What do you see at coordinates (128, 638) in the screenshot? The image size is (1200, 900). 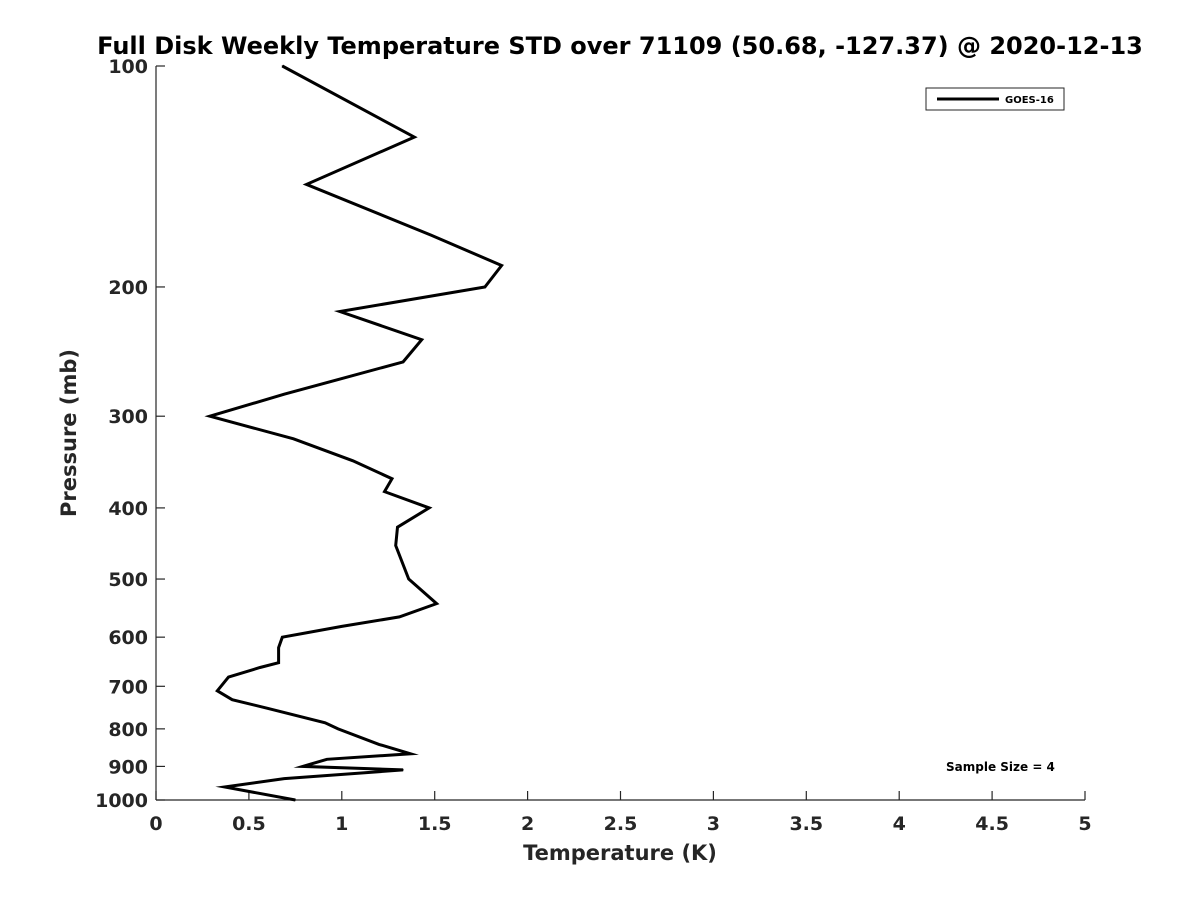 I see `y-tick-label: 600` at bounding box center [128, 638].